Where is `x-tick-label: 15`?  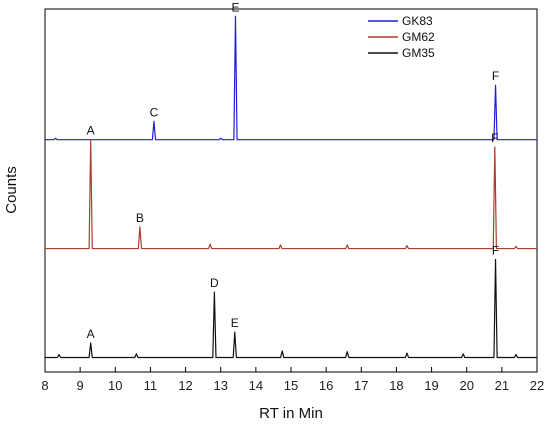
x-tick-label: 15 is located at coordinates (291, 385).